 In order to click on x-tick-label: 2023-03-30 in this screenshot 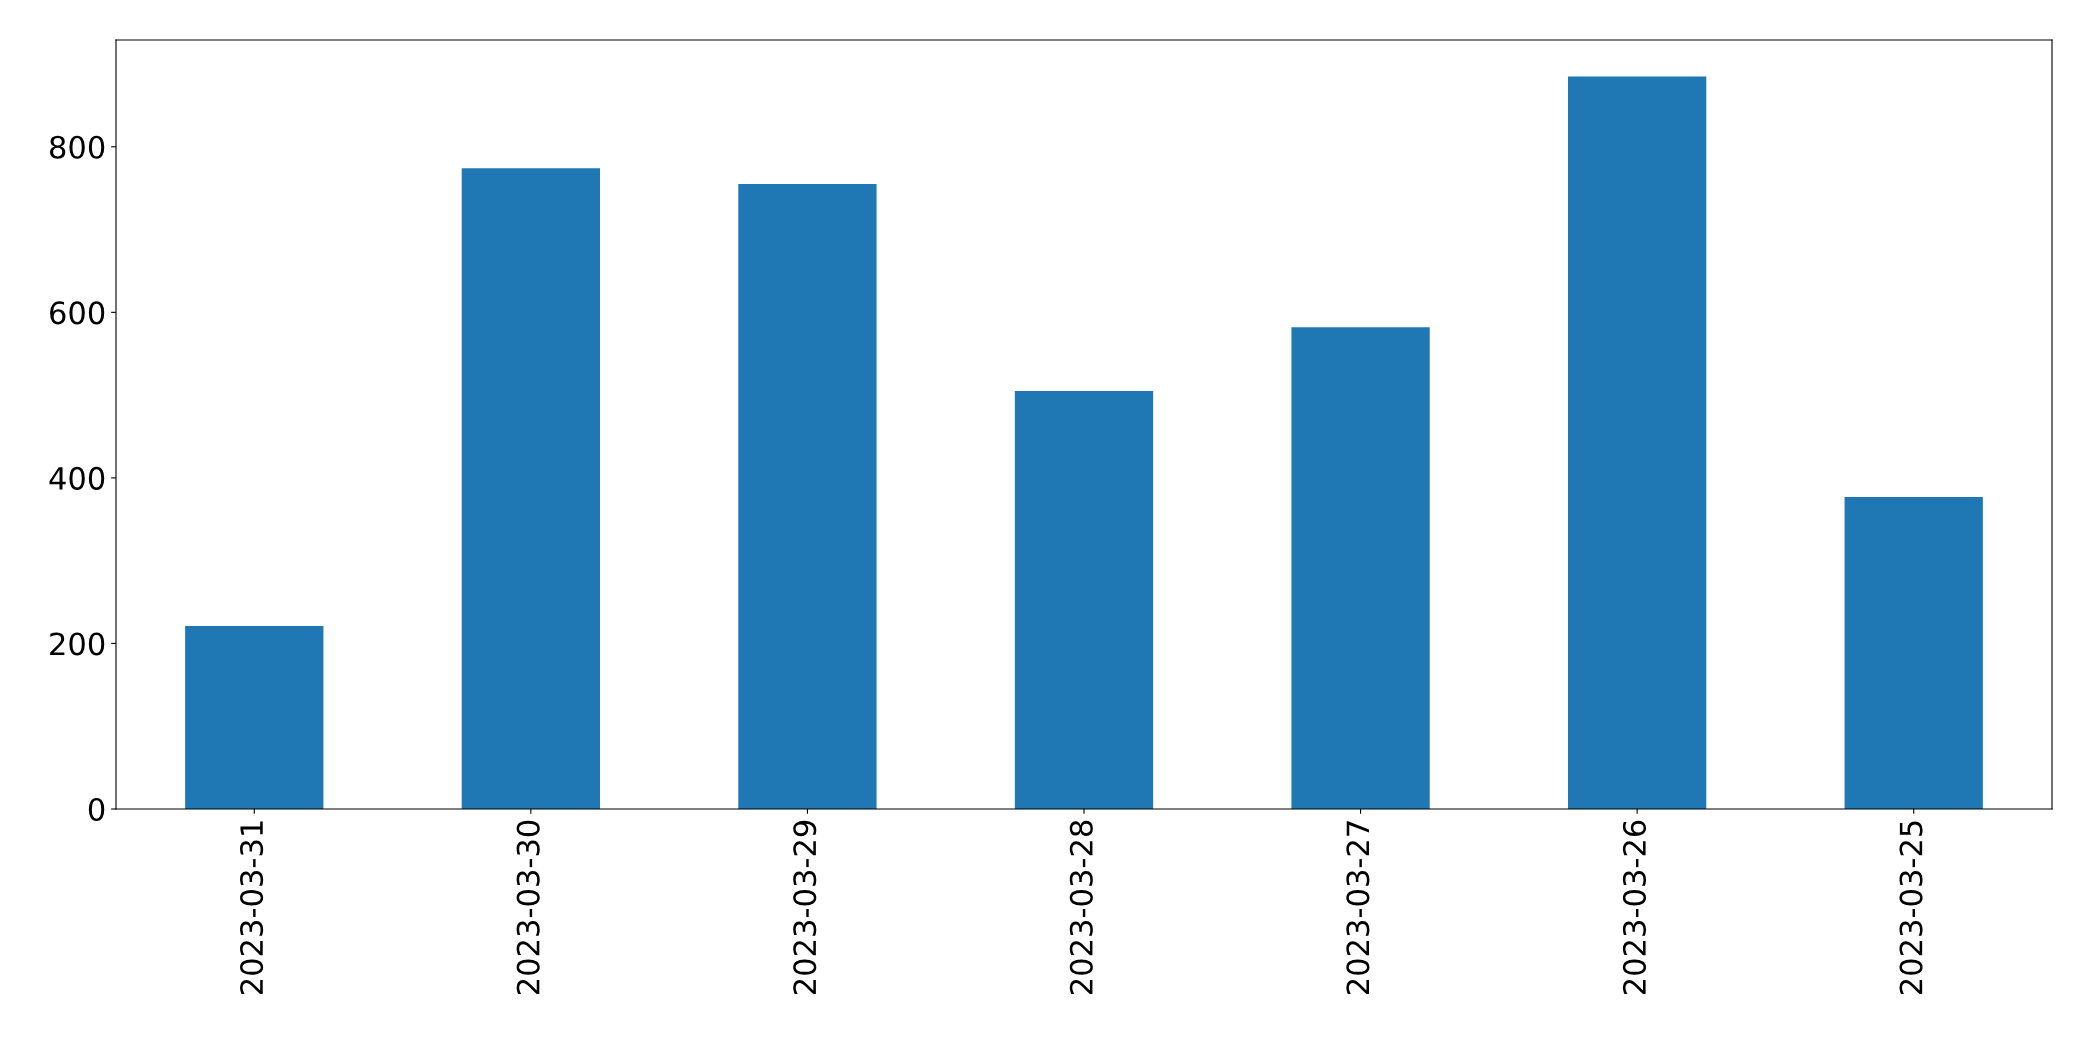, I will do `click(528, 907)`.